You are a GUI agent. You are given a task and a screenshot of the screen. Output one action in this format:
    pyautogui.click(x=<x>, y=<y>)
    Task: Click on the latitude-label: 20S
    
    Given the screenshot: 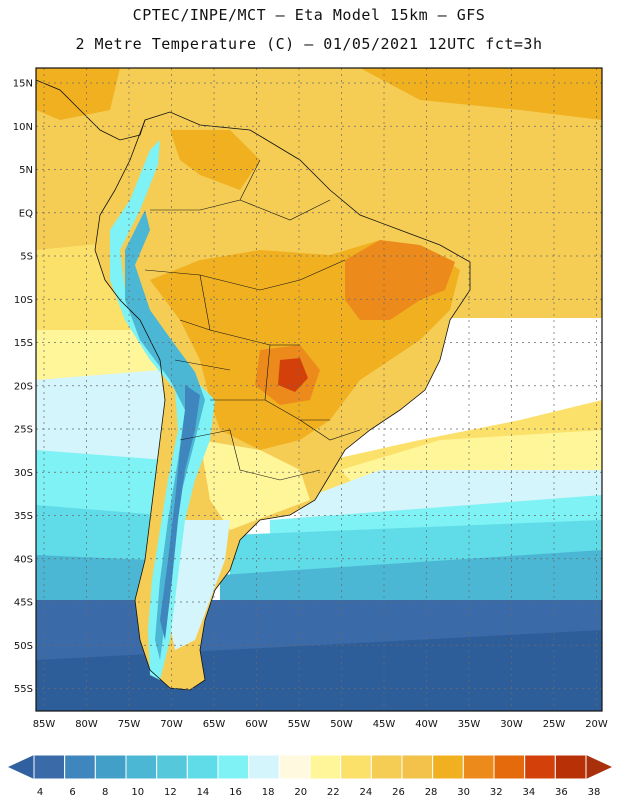 What is the action you would take?
    pyautogui.click(x=23, y=386)
    